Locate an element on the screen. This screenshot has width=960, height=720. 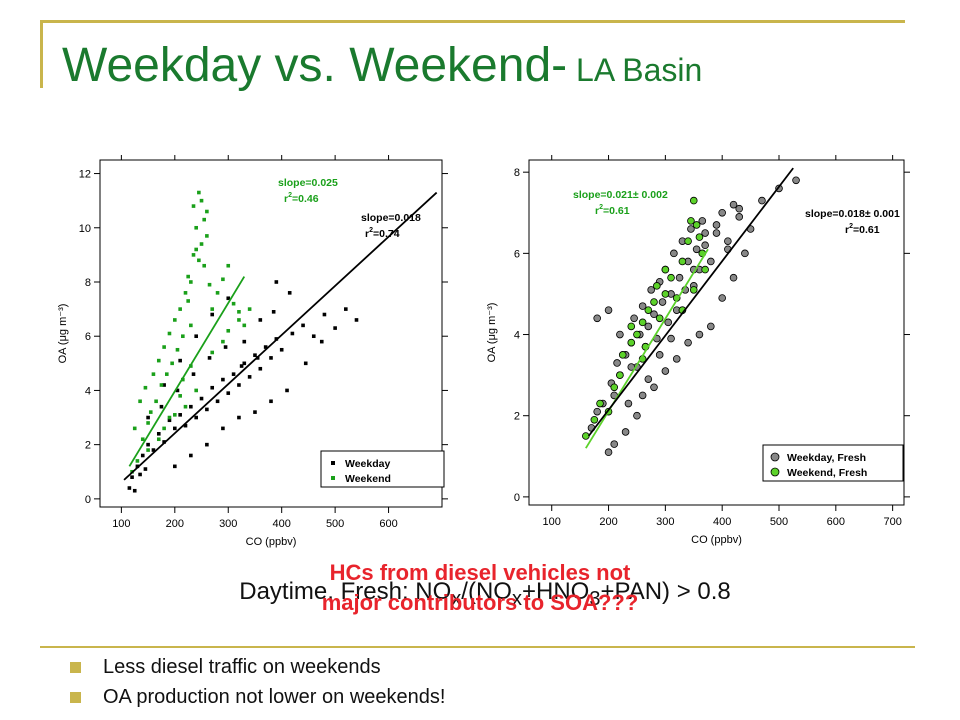
bullet-item: OA production not lower on weekends! is located at coordinates (257, 697).